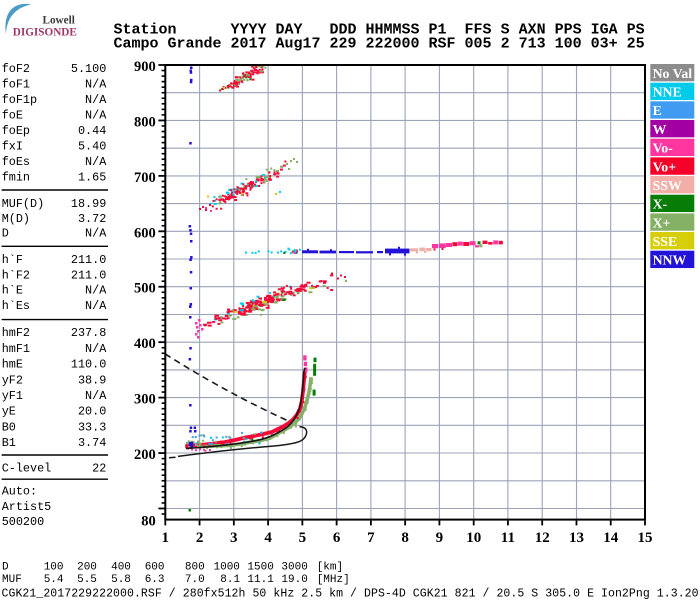 The image size is (700, 600). I want to click on svg-text: B1, so click(9, 443).